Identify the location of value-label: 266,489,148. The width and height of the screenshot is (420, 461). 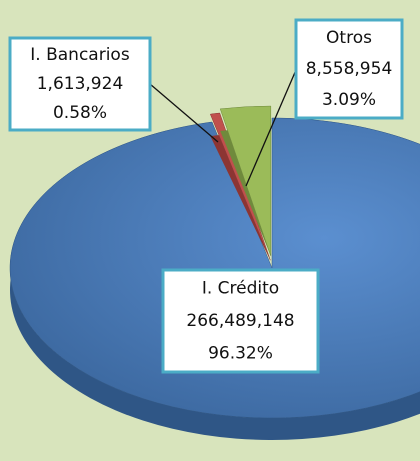
(240, 321).